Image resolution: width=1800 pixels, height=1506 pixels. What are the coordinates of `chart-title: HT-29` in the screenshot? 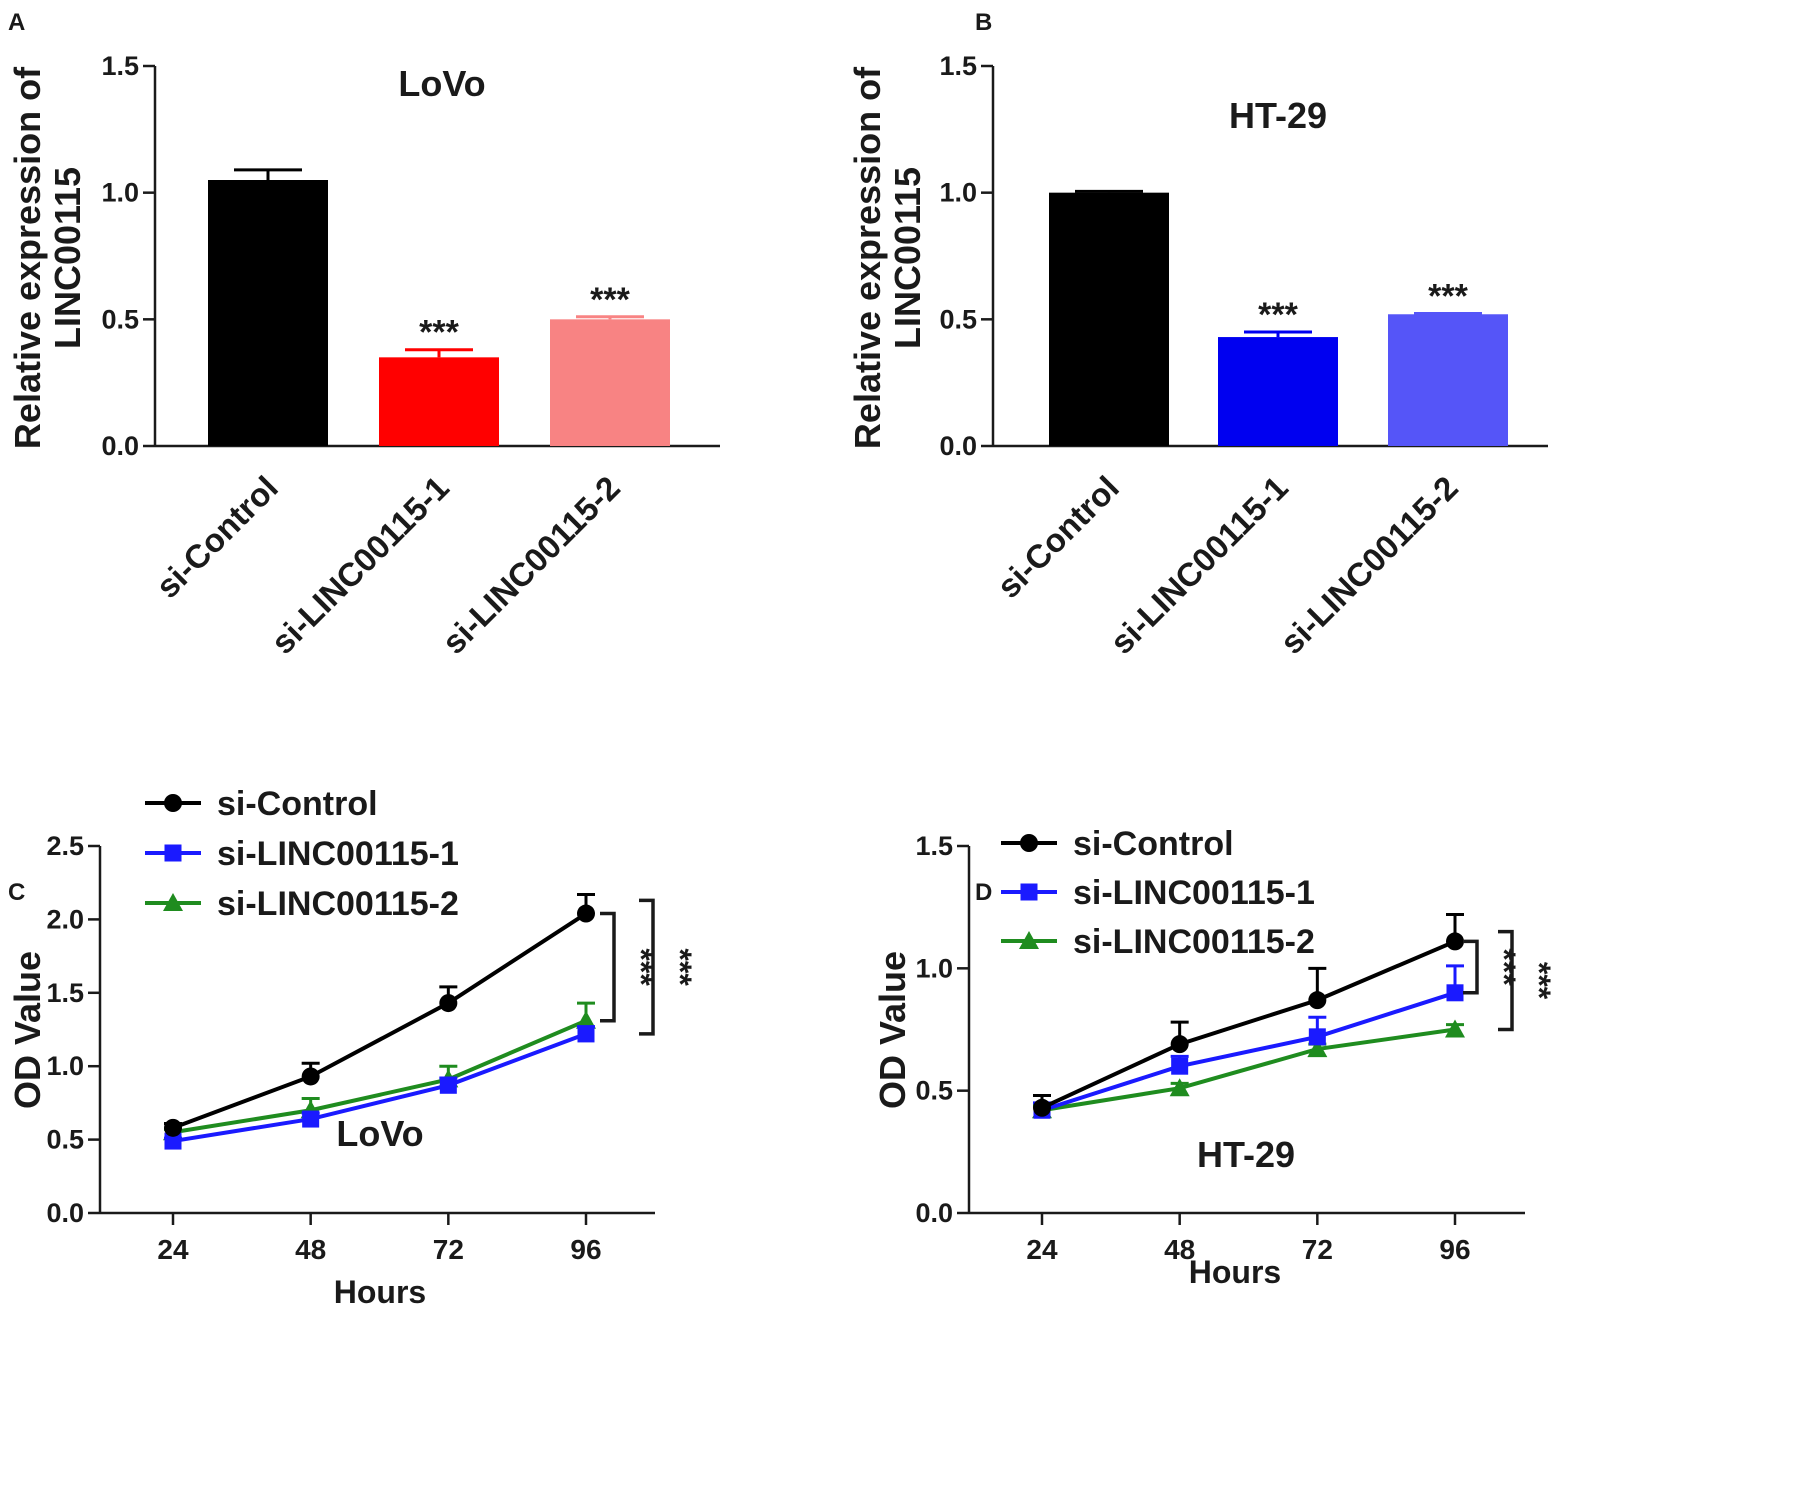 It's located at (1278, 115).